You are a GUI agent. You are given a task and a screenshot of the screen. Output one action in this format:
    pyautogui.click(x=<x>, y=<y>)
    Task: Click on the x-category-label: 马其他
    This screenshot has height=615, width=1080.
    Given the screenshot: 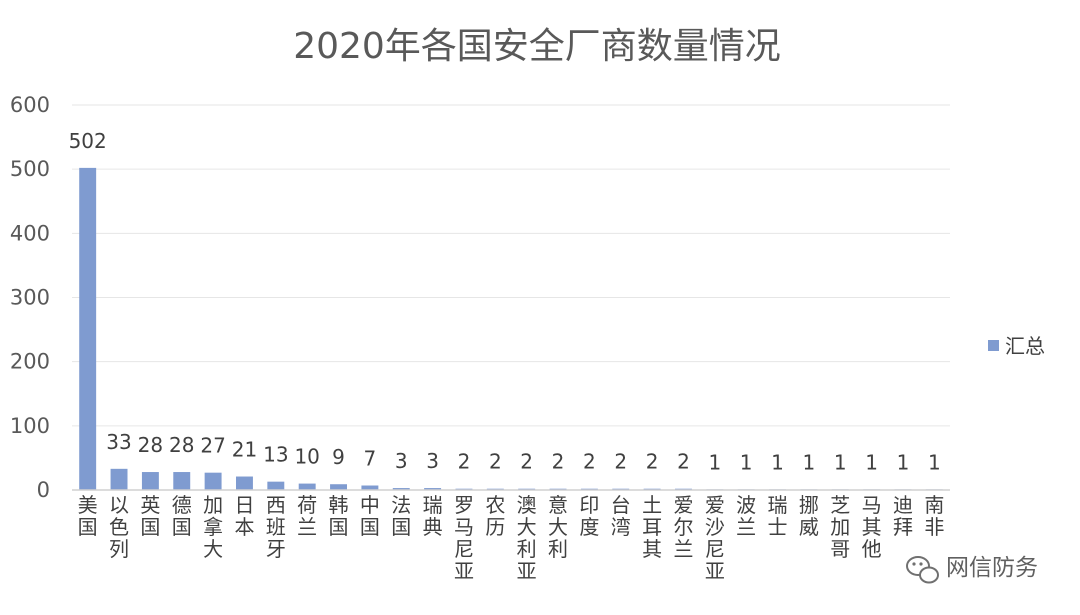 What is the action you would take?
    pyautogui.click(x=872, y=527)
    